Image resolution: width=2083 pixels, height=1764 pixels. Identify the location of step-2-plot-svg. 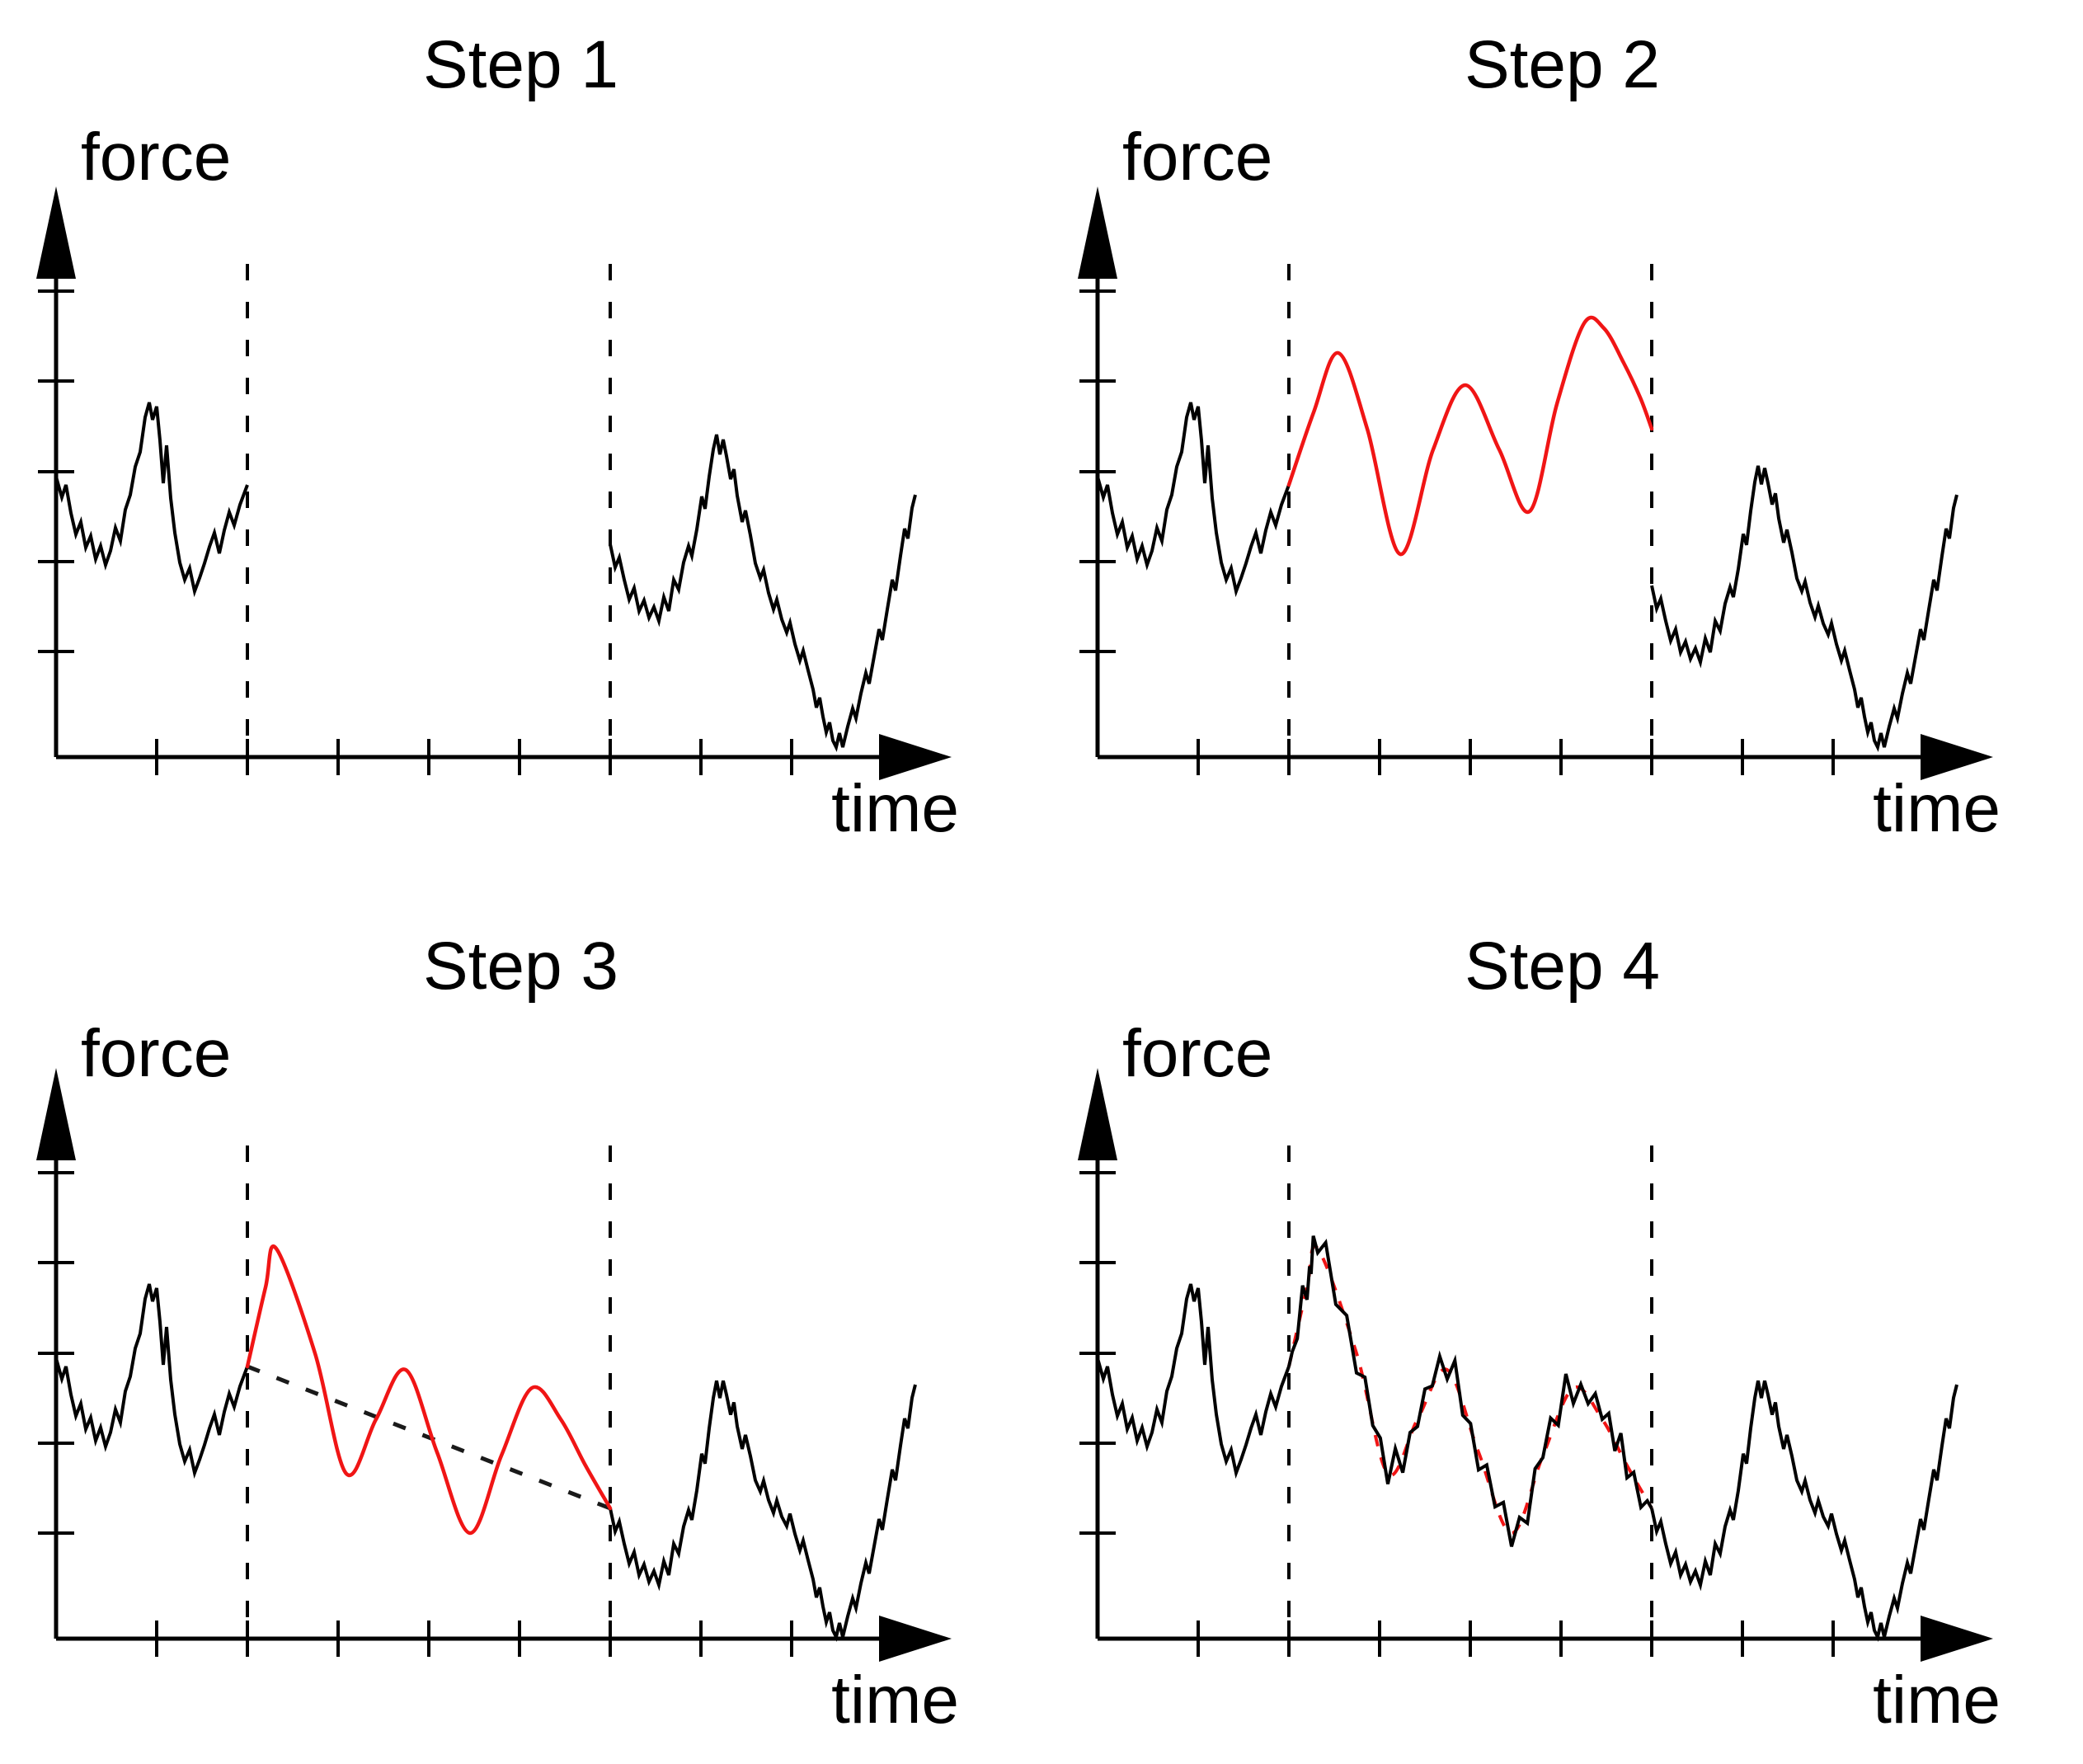
(1536, 483).